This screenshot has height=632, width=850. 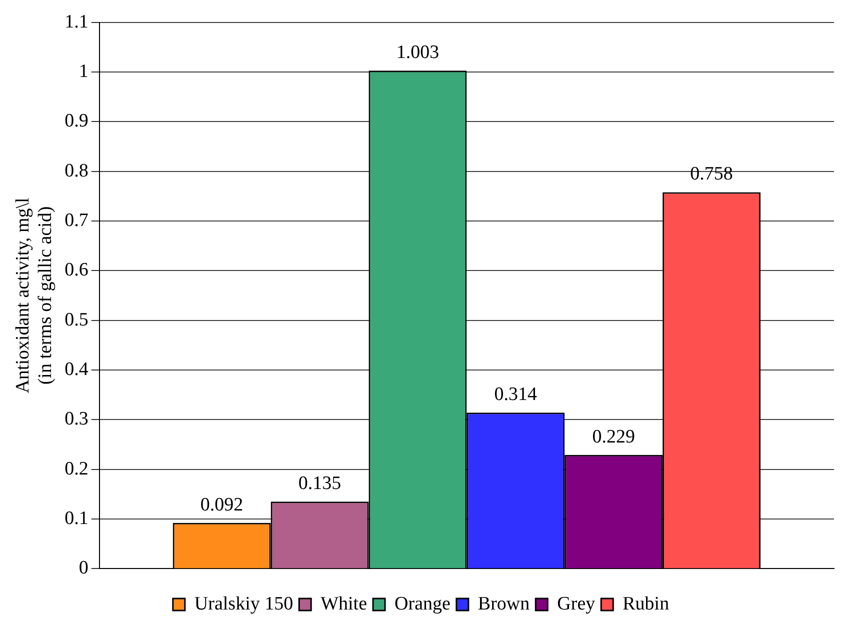 I want to click on y-tick-label: 0.8, so click(x=76, y=171).